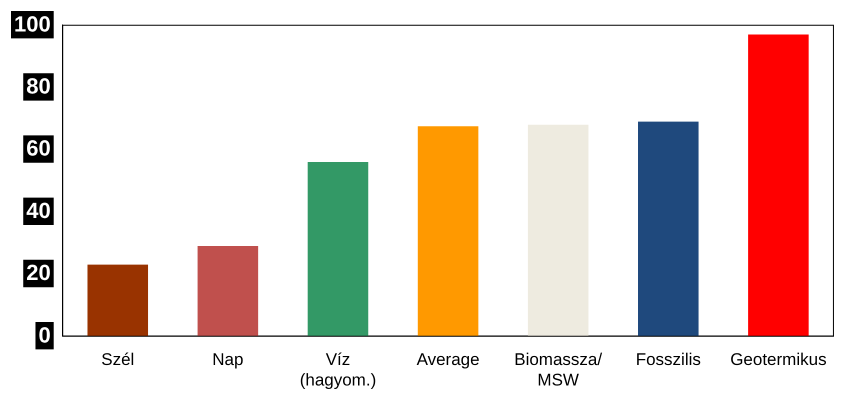 This screenshot has height=405, width=841. Describe the element at coordinates (558, 370) in the screenshot. I see `x-tick-label: Biomassza/ MSW` at that location.